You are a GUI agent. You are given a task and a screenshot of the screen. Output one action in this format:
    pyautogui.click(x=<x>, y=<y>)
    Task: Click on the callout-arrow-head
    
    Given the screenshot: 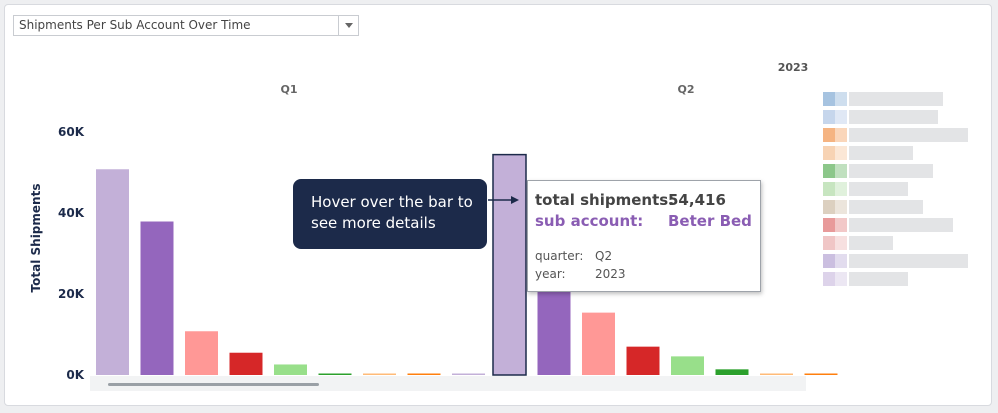 What is the action you would take?
    pyautogui.click(x=515, y=200)
    